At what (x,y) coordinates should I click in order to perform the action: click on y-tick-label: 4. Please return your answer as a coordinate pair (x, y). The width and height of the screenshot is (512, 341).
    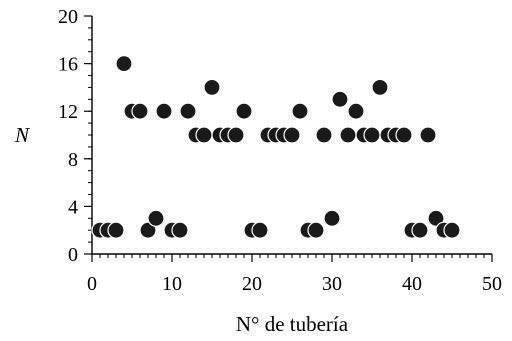
    Looking at the image, I should click on (73, 207).